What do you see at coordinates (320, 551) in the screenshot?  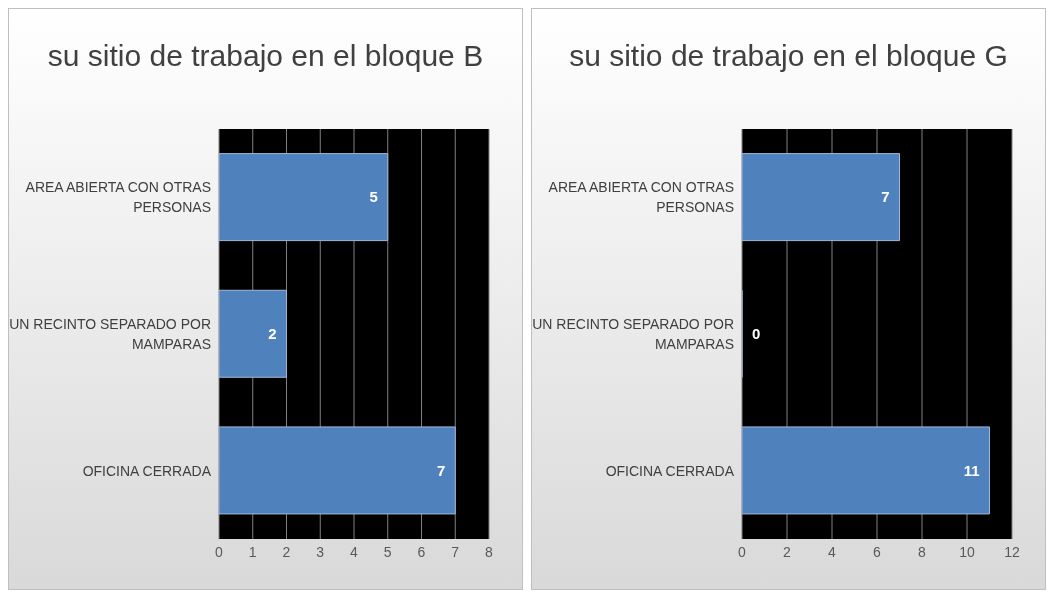 I see `x-tick-label: 3` at bounding box center [320, 551].